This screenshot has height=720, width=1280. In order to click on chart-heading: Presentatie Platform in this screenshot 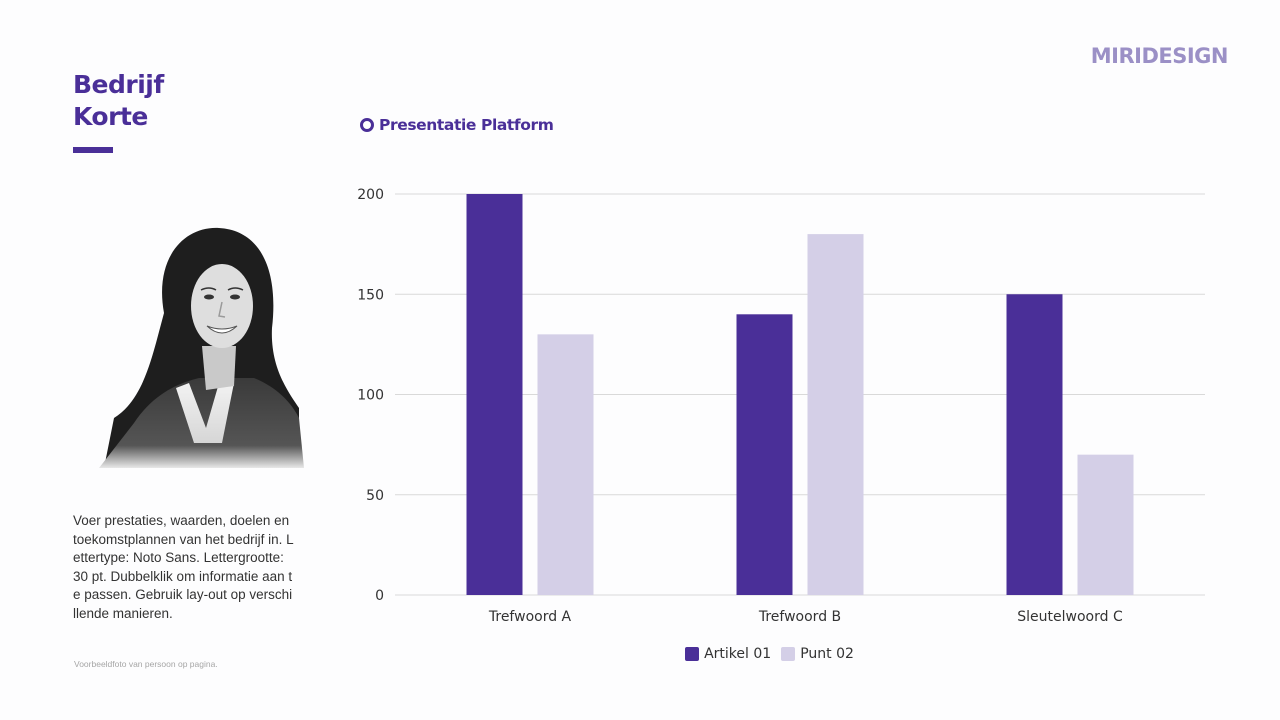, I will do `click(457, 125)`.